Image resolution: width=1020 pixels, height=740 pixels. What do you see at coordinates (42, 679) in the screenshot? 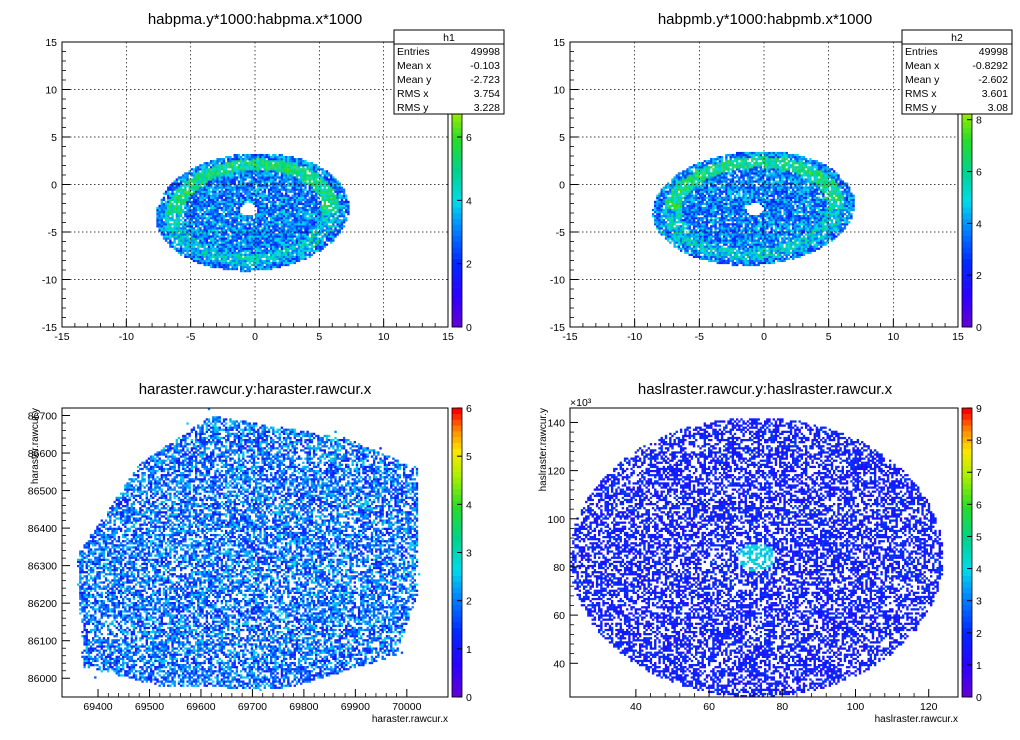
I see `y-tick-label: 86000` at bounding box center [42, 679].